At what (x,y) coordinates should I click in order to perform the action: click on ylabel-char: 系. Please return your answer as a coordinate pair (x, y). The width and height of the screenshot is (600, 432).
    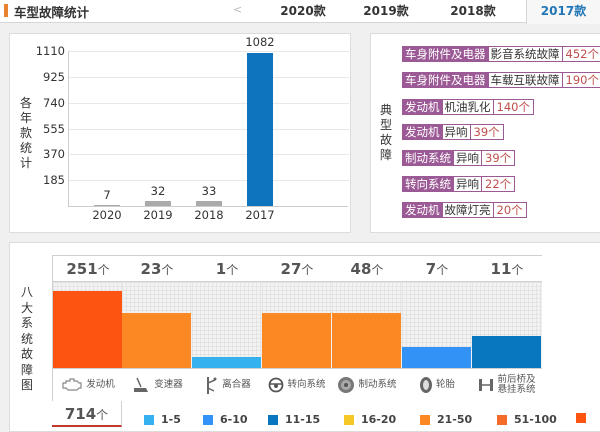
    Looking at the image, I should click on (28, 324).